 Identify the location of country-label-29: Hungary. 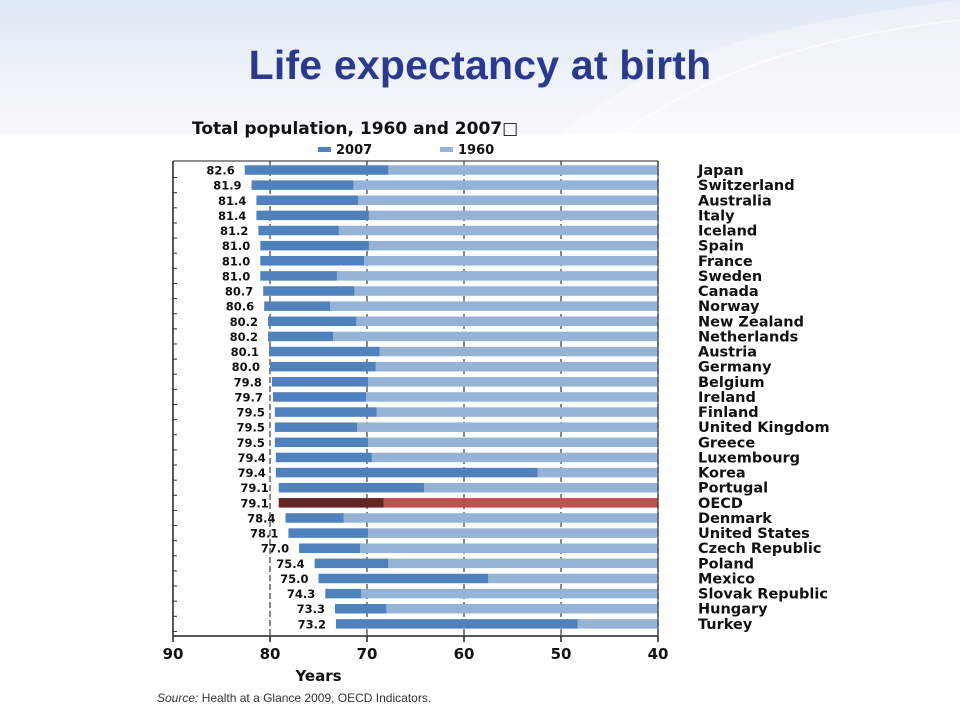
(733, 610).